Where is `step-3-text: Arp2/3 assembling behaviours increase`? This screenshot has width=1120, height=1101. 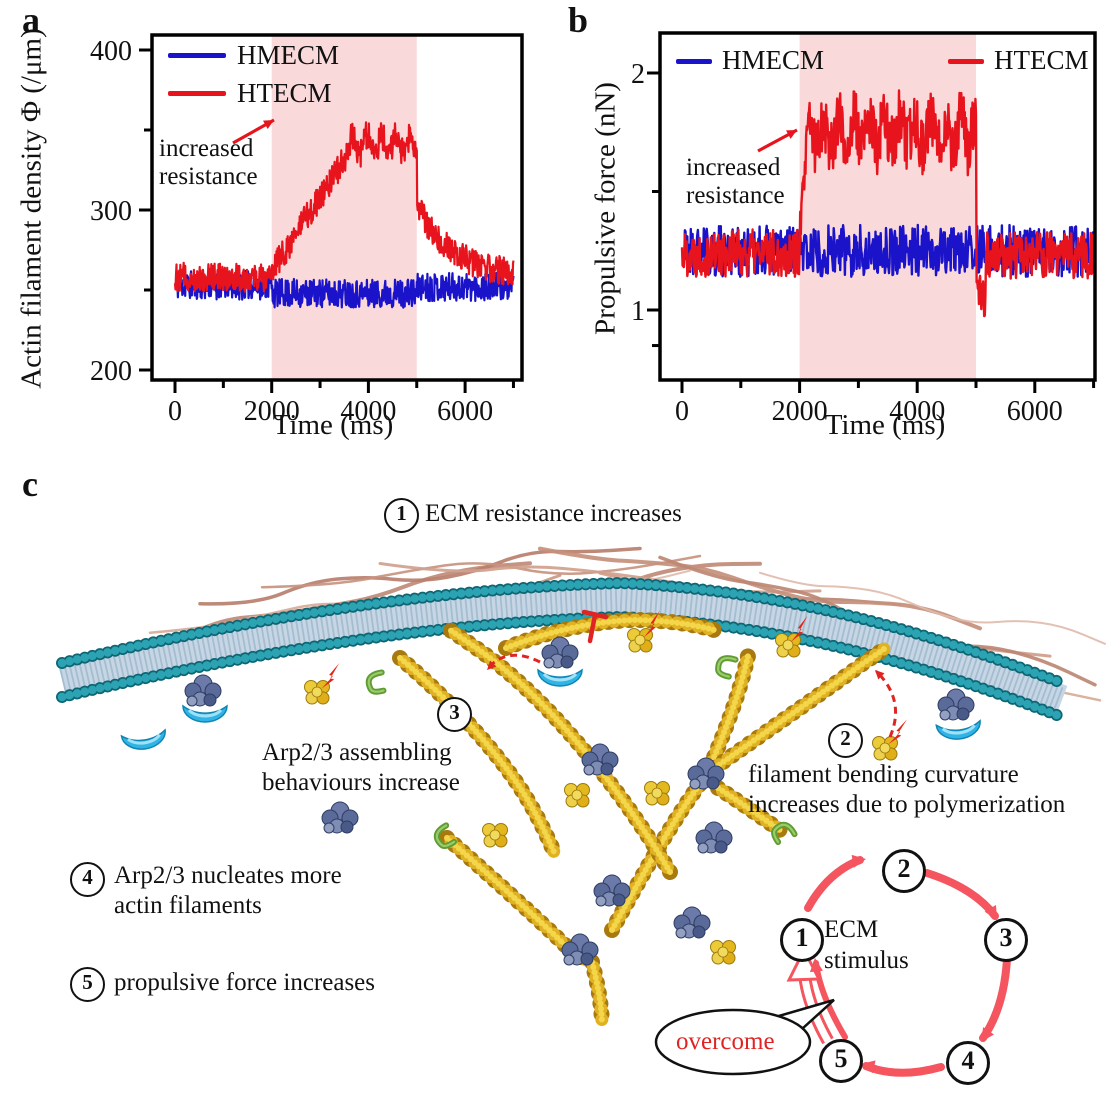
step-3-text: Arp2/3 assembling behaviours increase is located at coordinates (361, 767).